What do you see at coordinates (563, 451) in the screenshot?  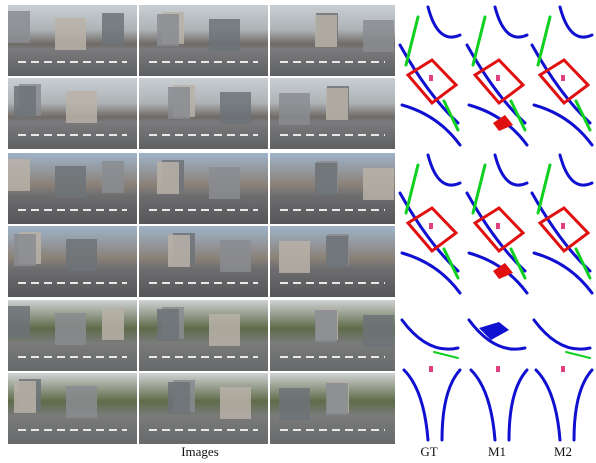 I see `column-label: M2` at bounding box center [563, 451].